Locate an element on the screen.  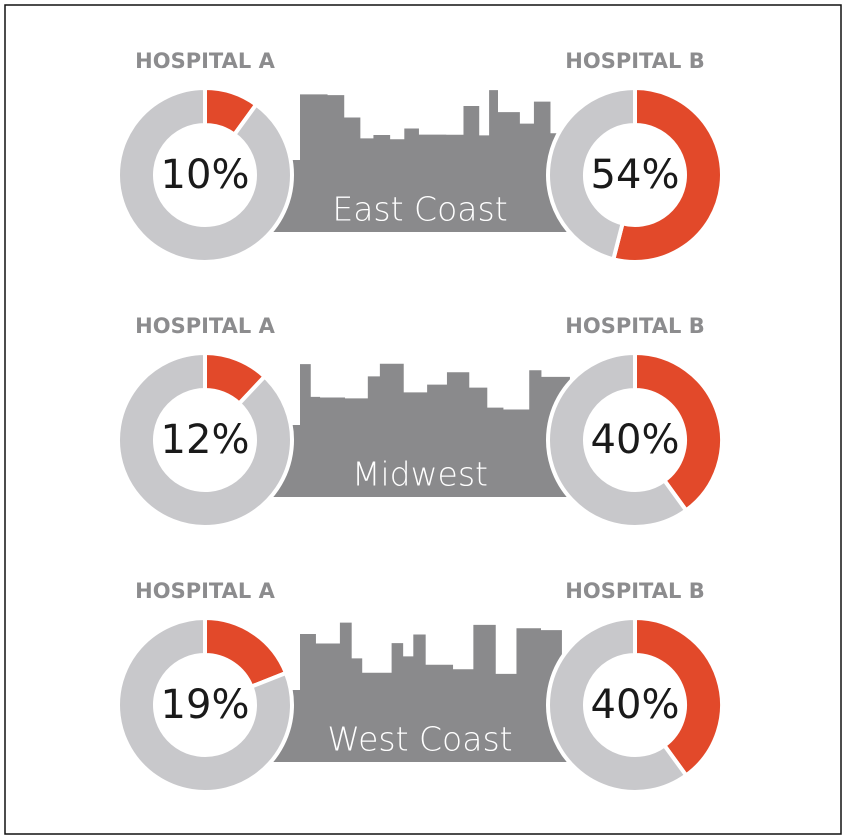
percent-label: 54% is located at coordinates (635, 175).